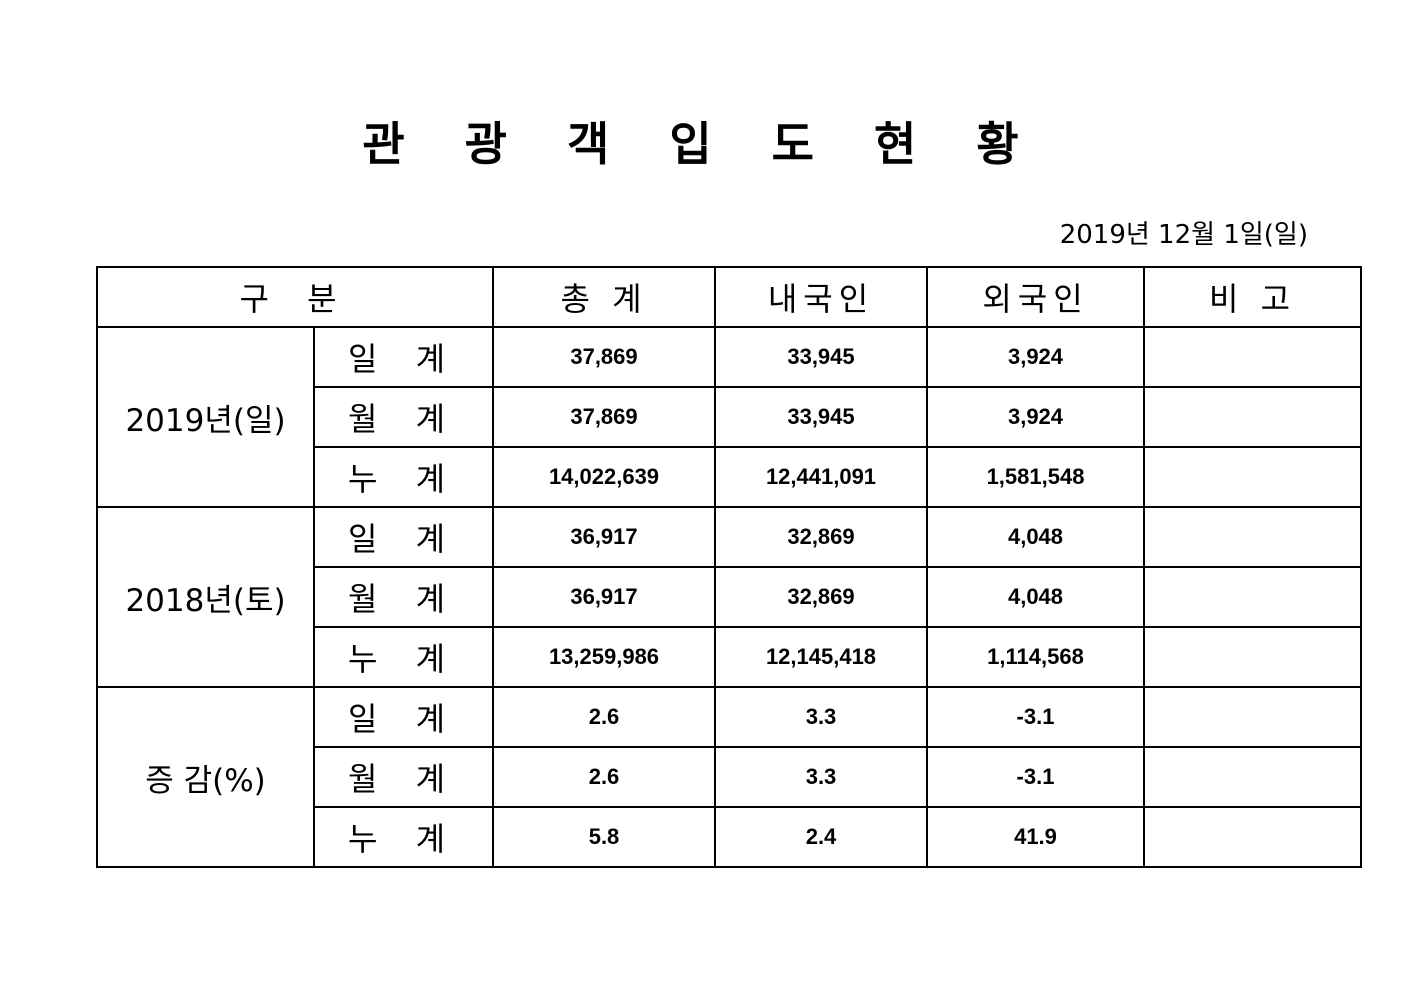 This screenshot has height=992, width=1403. I want to click on table-row: 누 계 5.8 2.4 41.9, so click(729, 837).